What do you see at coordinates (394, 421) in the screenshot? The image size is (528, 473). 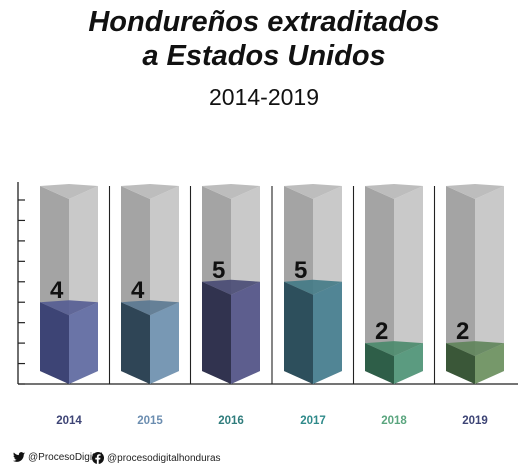 I see `x-tick-label: 2018` at bounding box center [394, 421].